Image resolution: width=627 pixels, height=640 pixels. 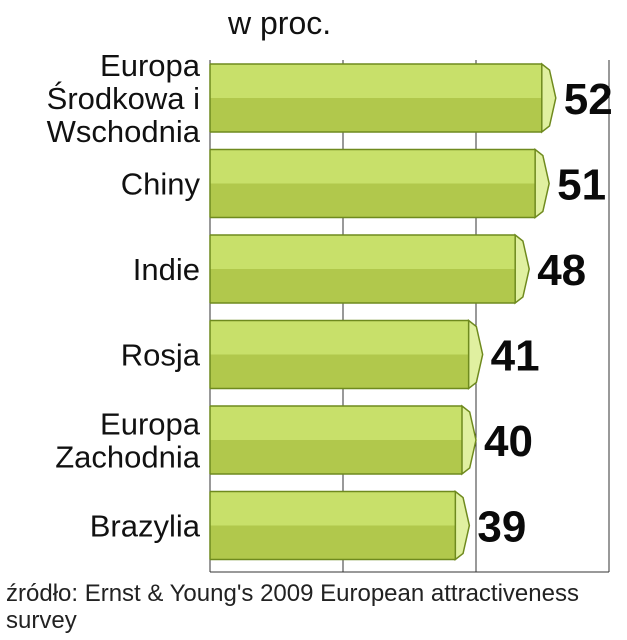 I want to click on category-label: Zachodnia, so click(x=128, y=457).